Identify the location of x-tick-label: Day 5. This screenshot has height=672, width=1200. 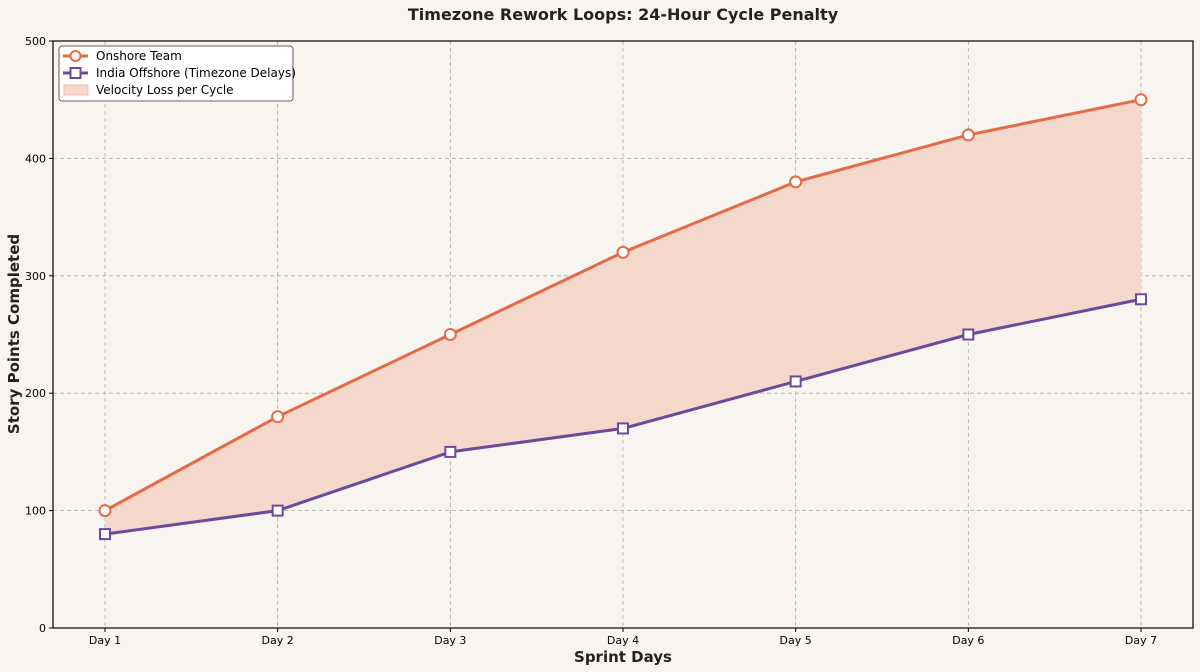
(796, 640).